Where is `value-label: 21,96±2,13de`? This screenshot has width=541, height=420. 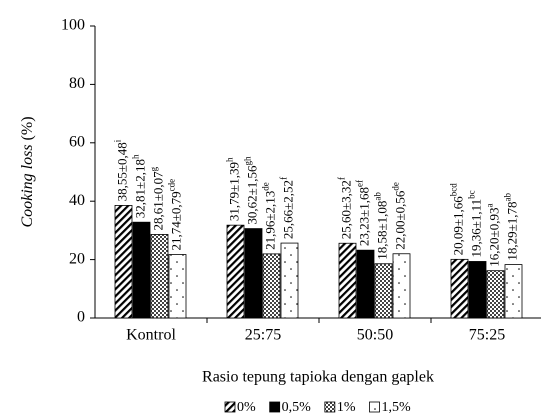
value-label: 21,96±2,13de is located at coordinates (269, 216).